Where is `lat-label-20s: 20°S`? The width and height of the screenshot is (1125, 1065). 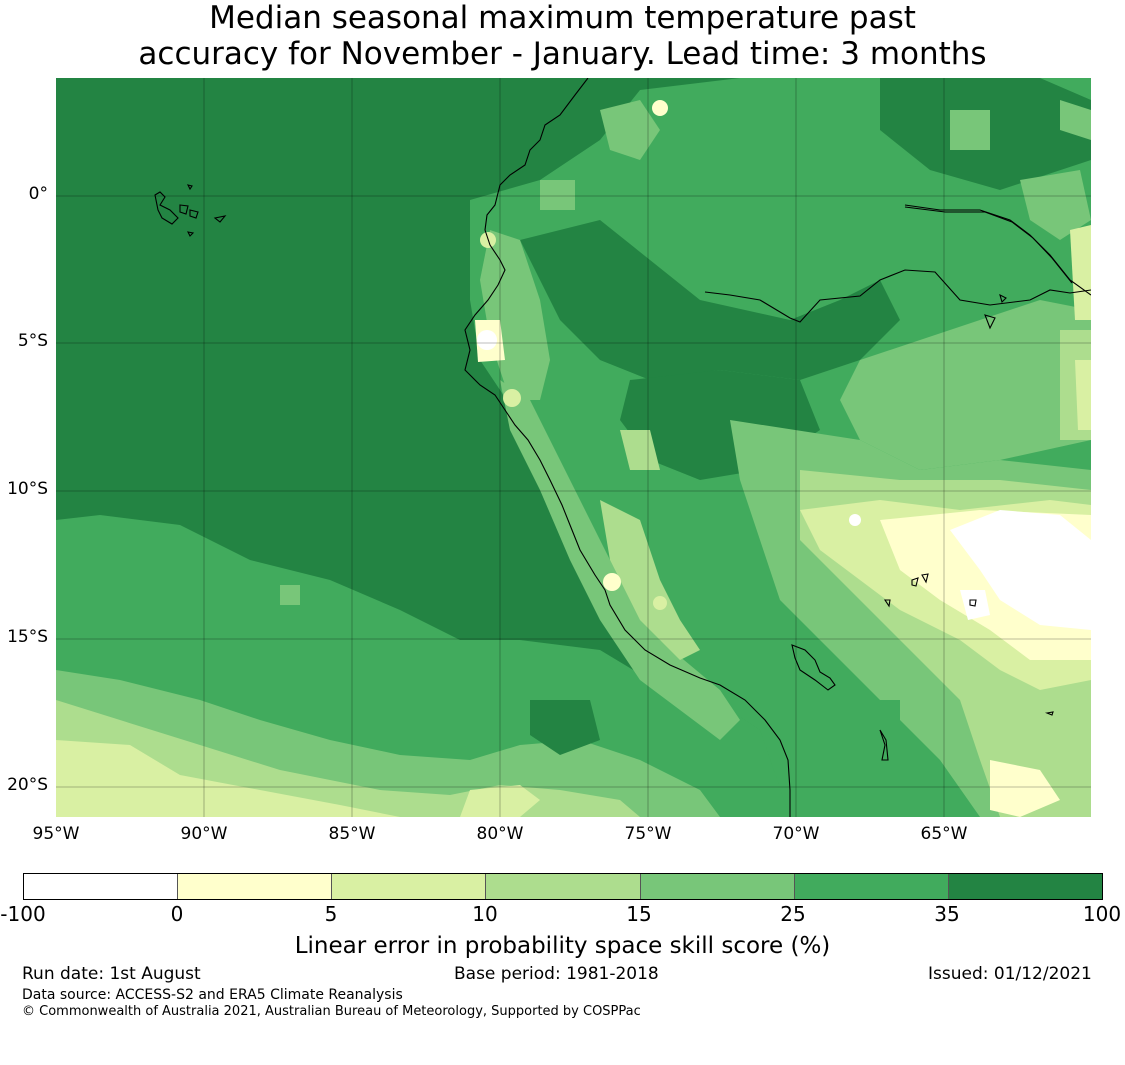 lat-label-20s: 20°S is located at coordinates (27, 785).